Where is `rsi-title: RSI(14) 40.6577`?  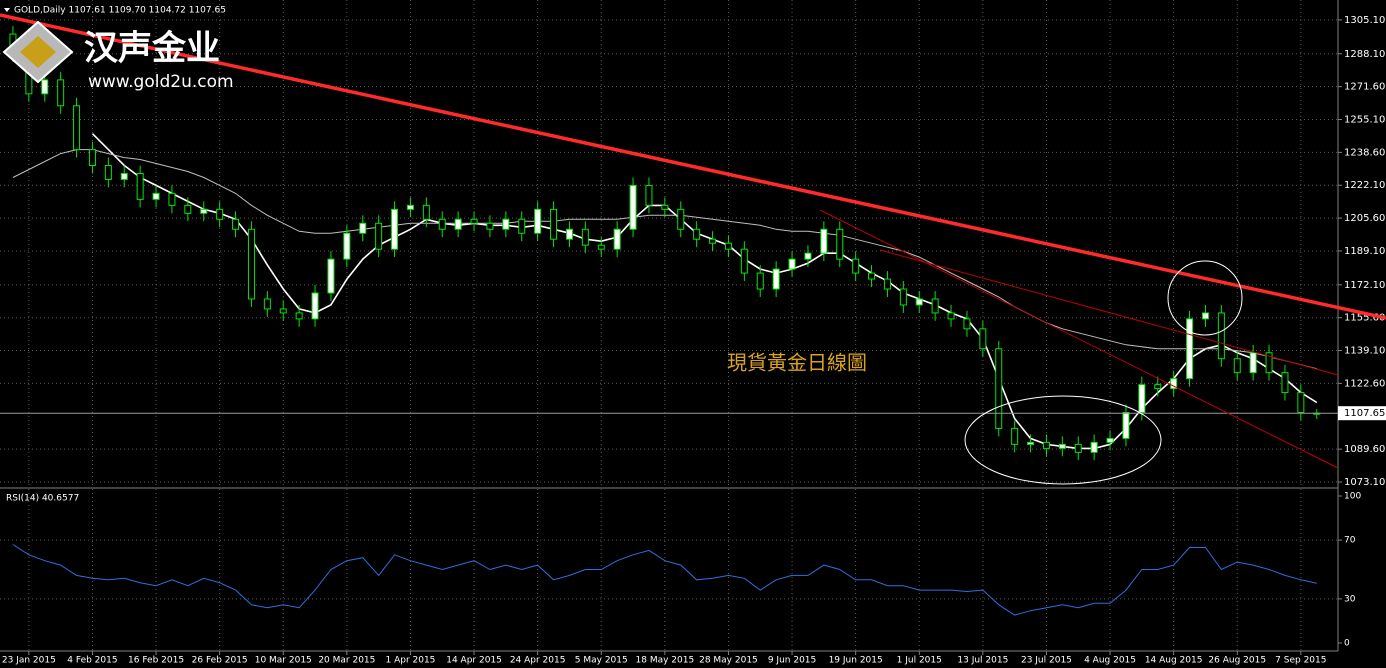 rsi-title: RSI(14) 40.6577 is located at coordinates (42, 499).